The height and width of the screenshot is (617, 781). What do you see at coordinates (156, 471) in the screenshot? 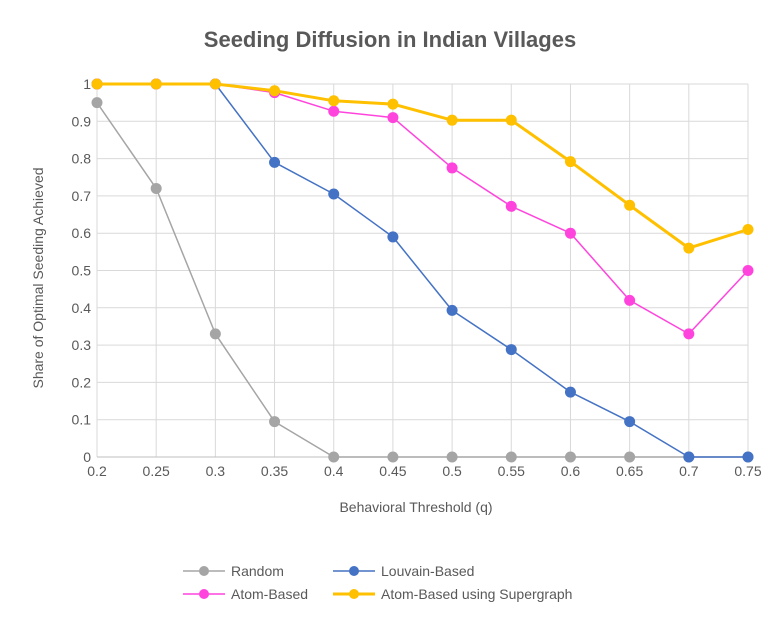
I see `x-tick-label: 0.25` at bounding box center [156, 471].